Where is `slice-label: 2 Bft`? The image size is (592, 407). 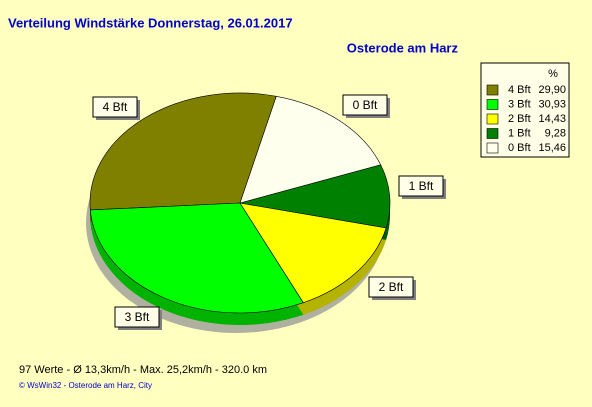
slice-label: 2 Bft is located at coordinates (391, 287).